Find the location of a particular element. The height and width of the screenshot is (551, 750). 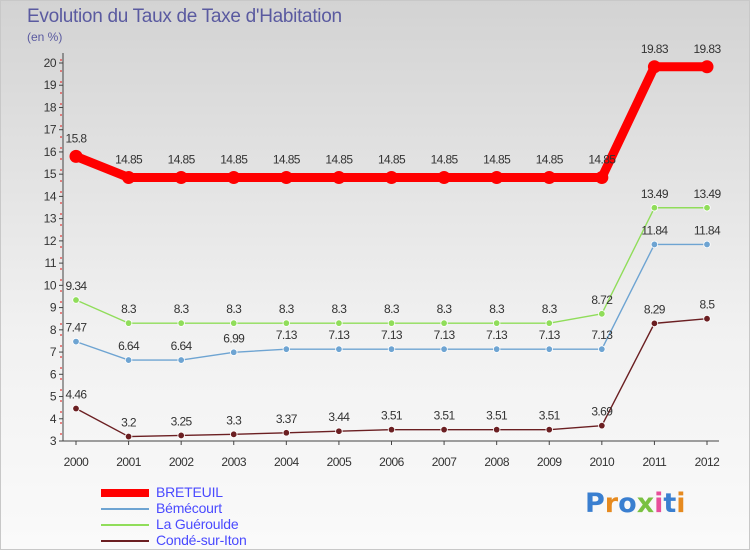

x-tick-label: 2010 is located at coordinates (602, 462).